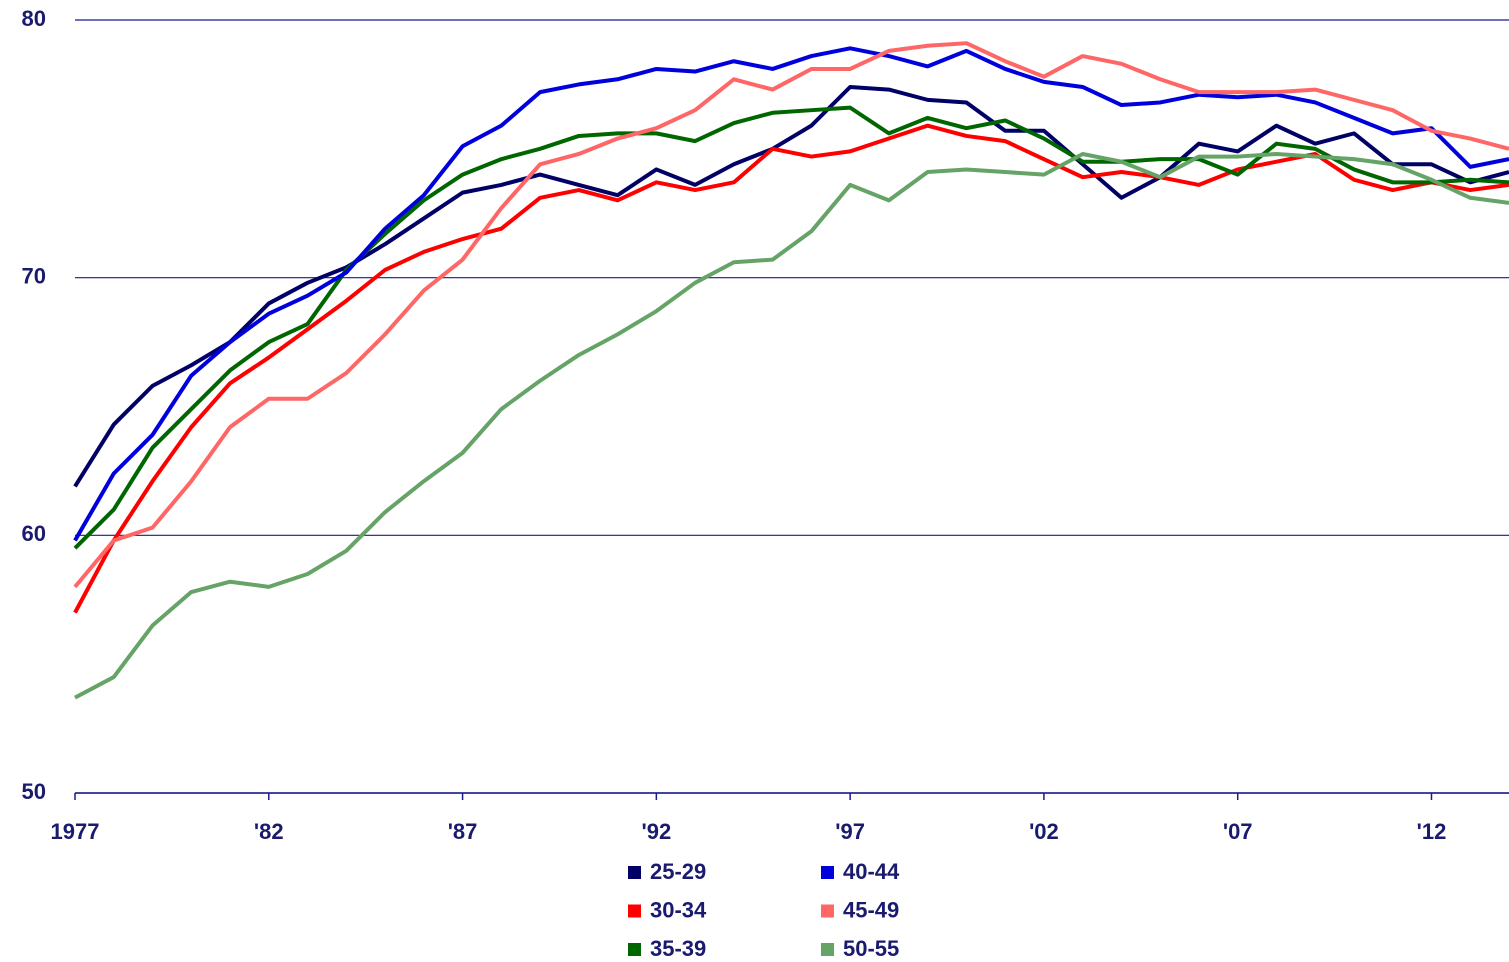  I want to click on y-tick-label: 70, so click(34, 275).